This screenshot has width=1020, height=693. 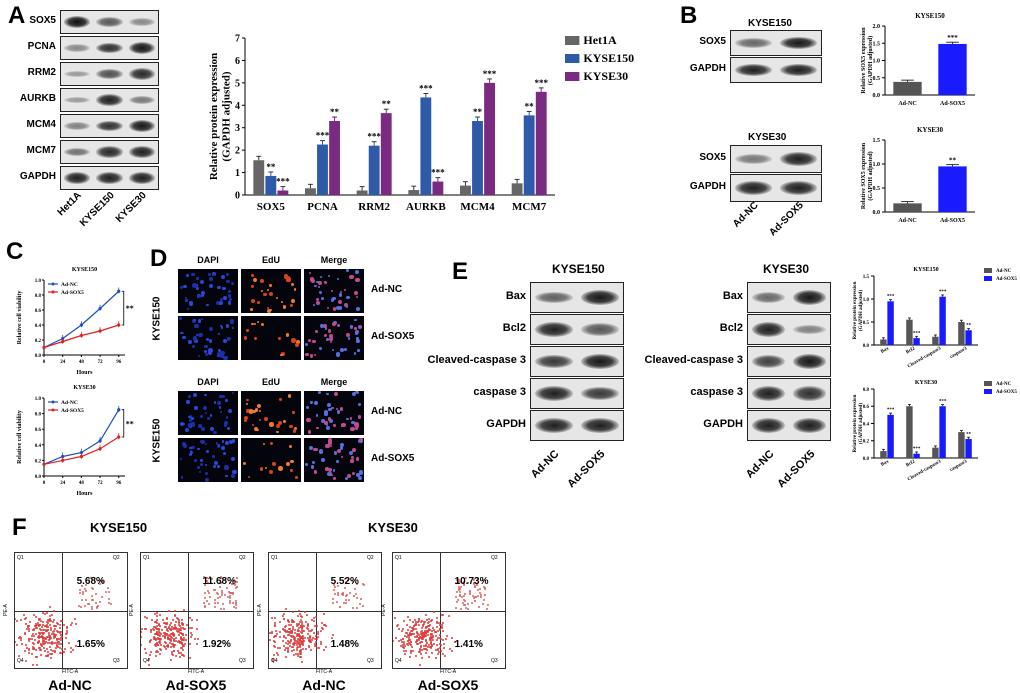 What do you see at coordinates (789, 361) in the screenshot?
I see `blot-strip` at bounding box center [789, 361].